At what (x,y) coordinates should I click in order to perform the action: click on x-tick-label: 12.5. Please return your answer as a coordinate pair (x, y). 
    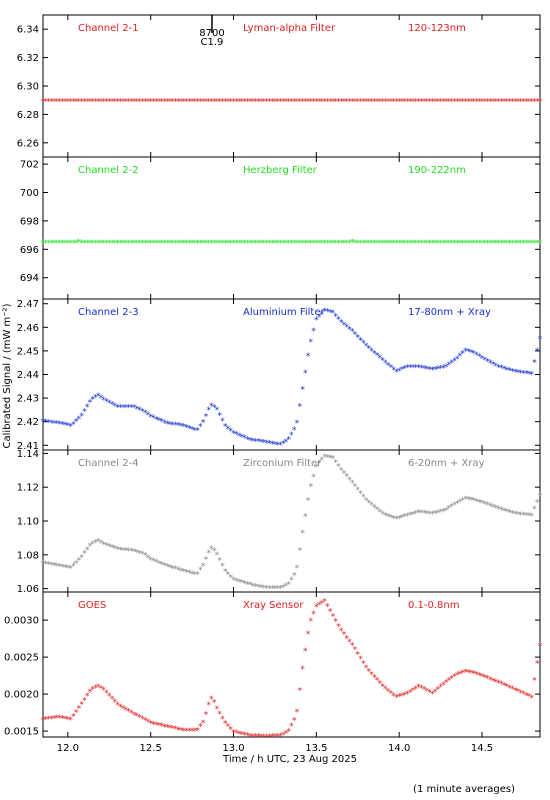
    Looking at the image, I should click on (151, 748).